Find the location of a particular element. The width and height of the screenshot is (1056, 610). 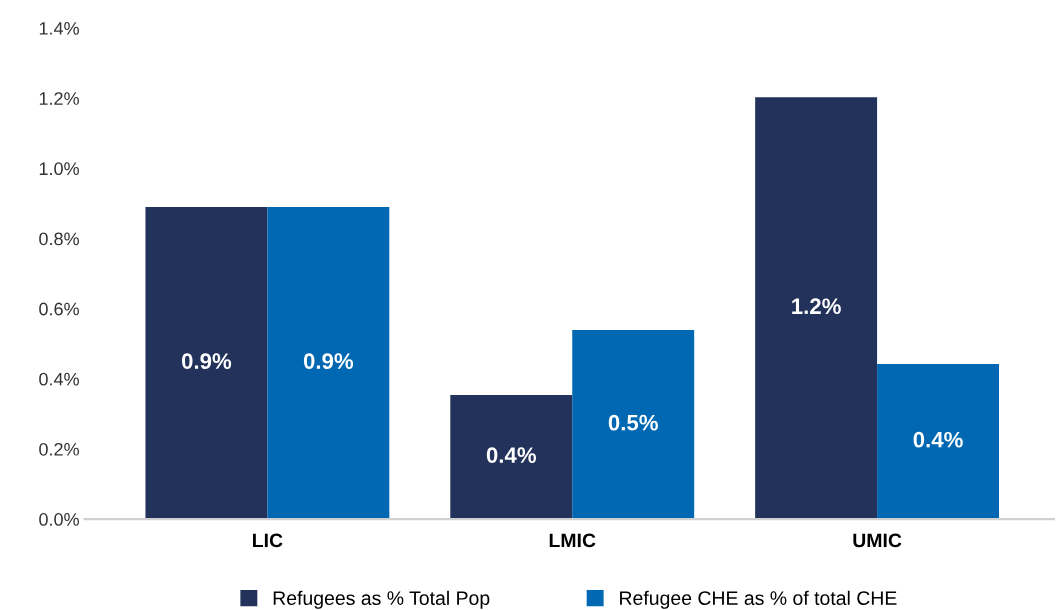

legend-label: Refugee CHE as % of total CHE is located at coordinates (758, 599).